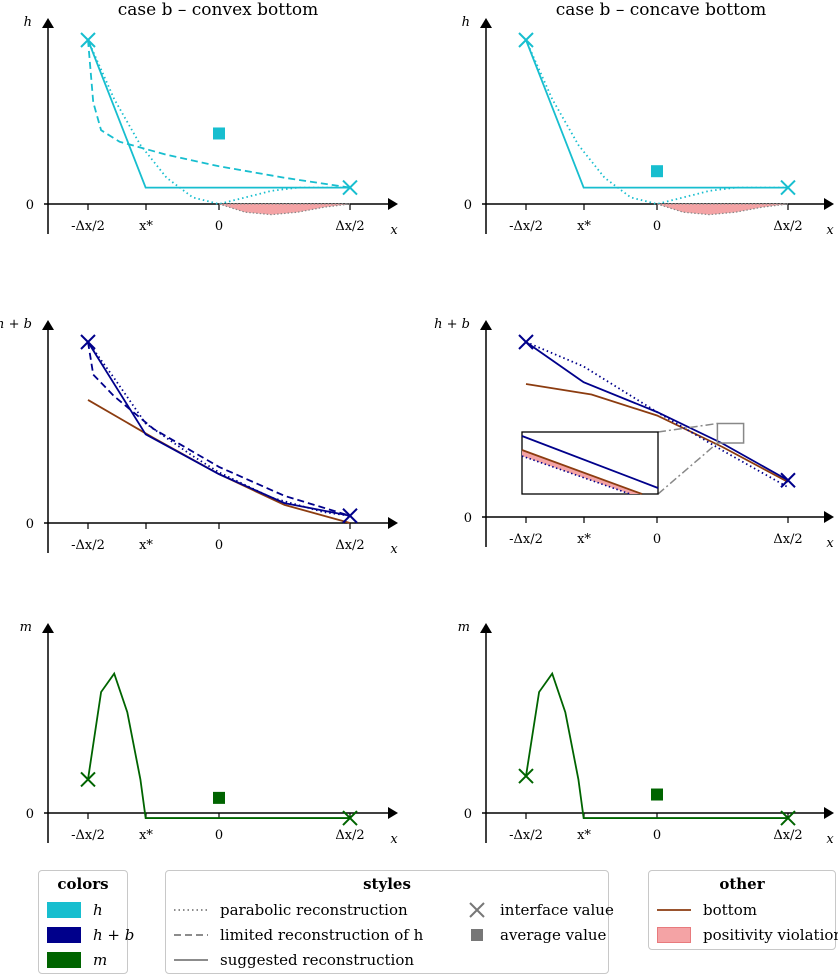 This screenshot has height=979, width=838. What do you see at coordinates (86, 922) in the screenshot?
I see `legend-colors: colors h h + b m` at bounding box center [86, 922].